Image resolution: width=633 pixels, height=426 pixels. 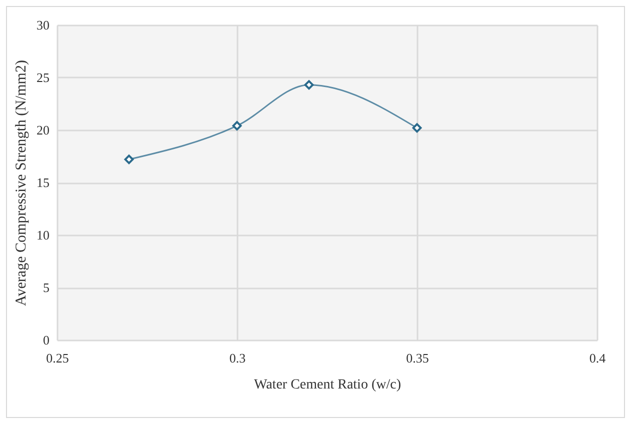 What do you see at coordinates (43, 77) in the screenshot?
I see `y-tick-label: 25` at bounding box center [43, 77].